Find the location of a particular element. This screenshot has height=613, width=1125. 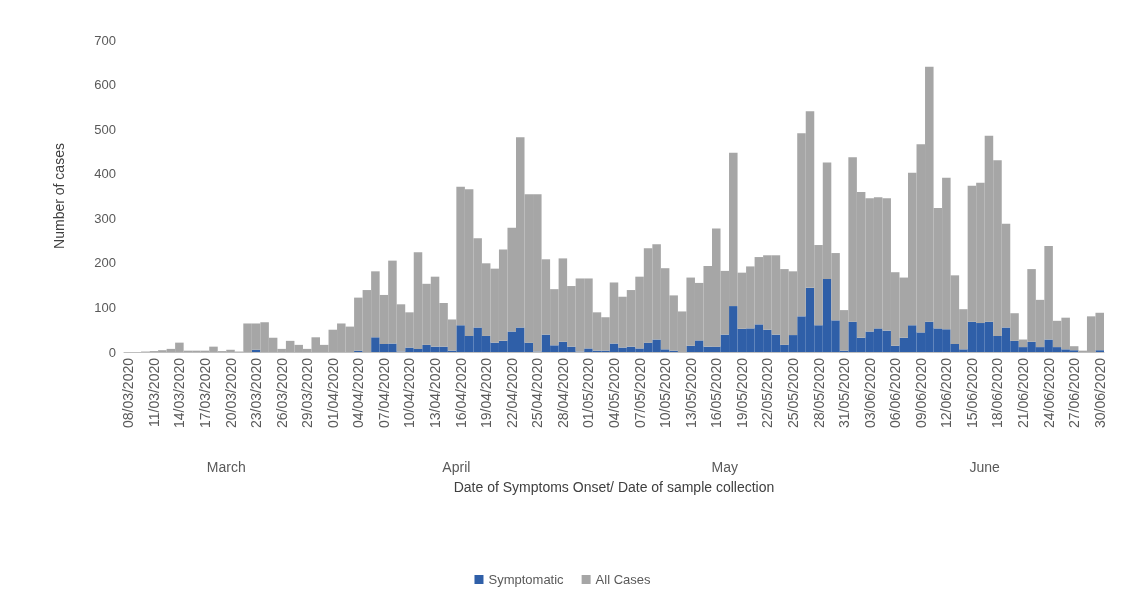

x-tick-label: 14/03/2020 is located at coordinates (179, 393).